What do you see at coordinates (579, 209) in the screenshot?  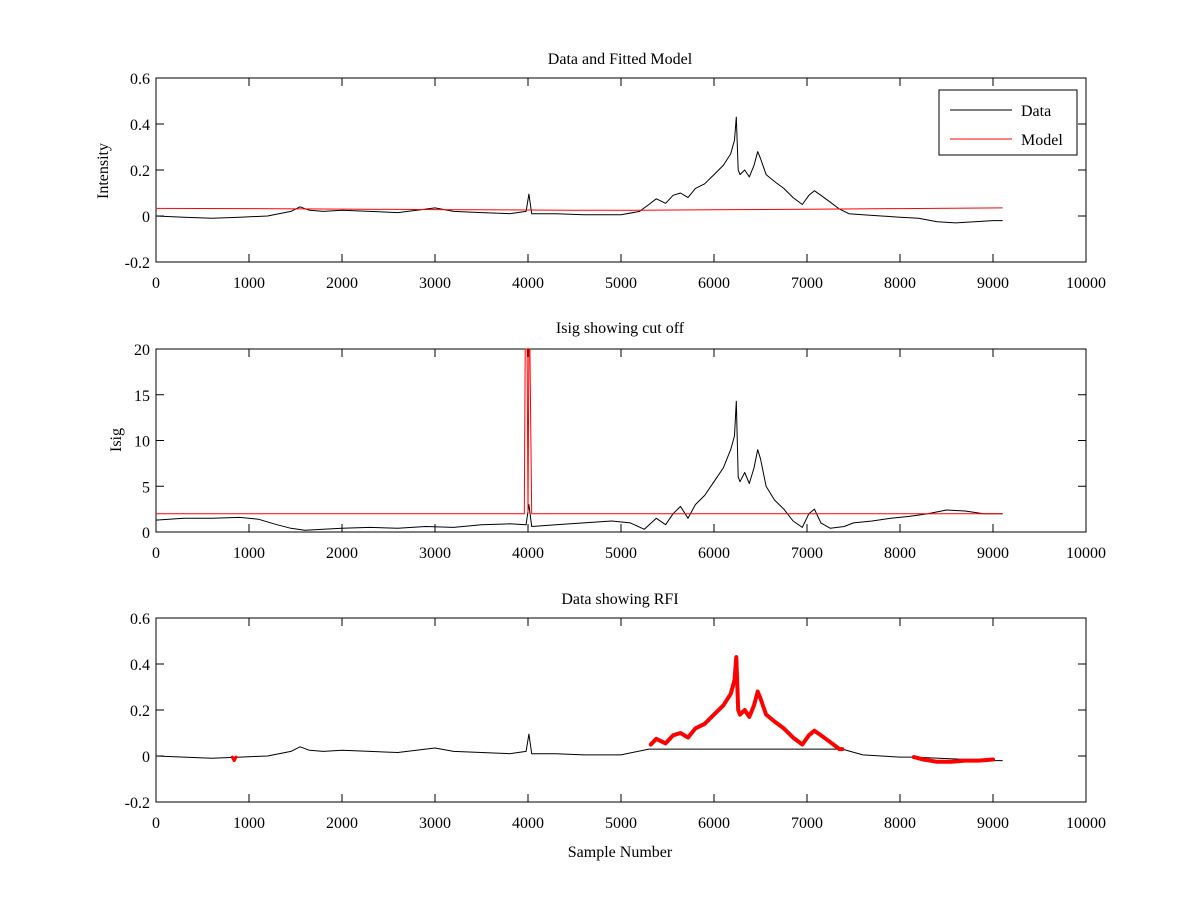 I see `series-model` at bounding box center [579, 209].